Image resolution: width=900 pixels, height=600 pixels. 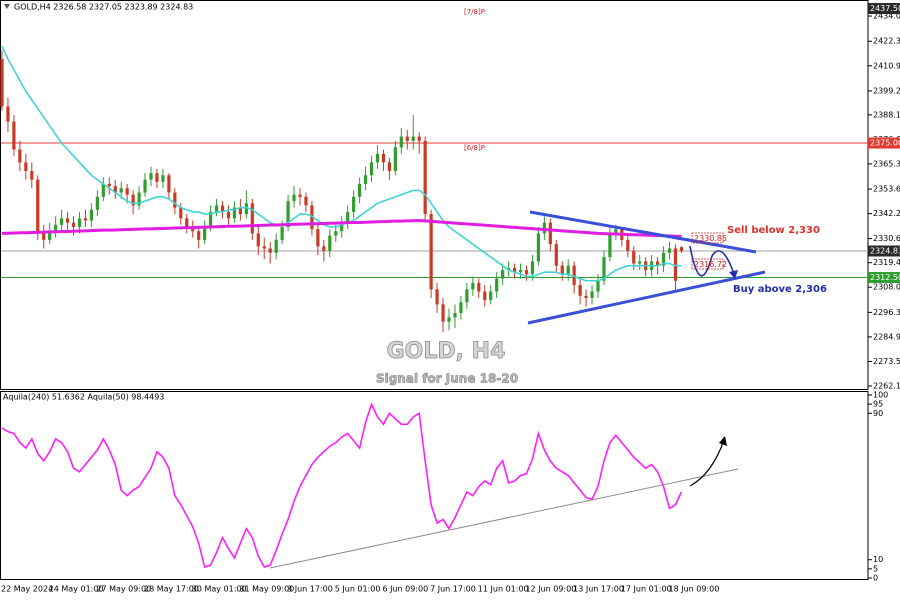 I want to click on murrey-label: [7/8]P, so click(x=474, y=12).